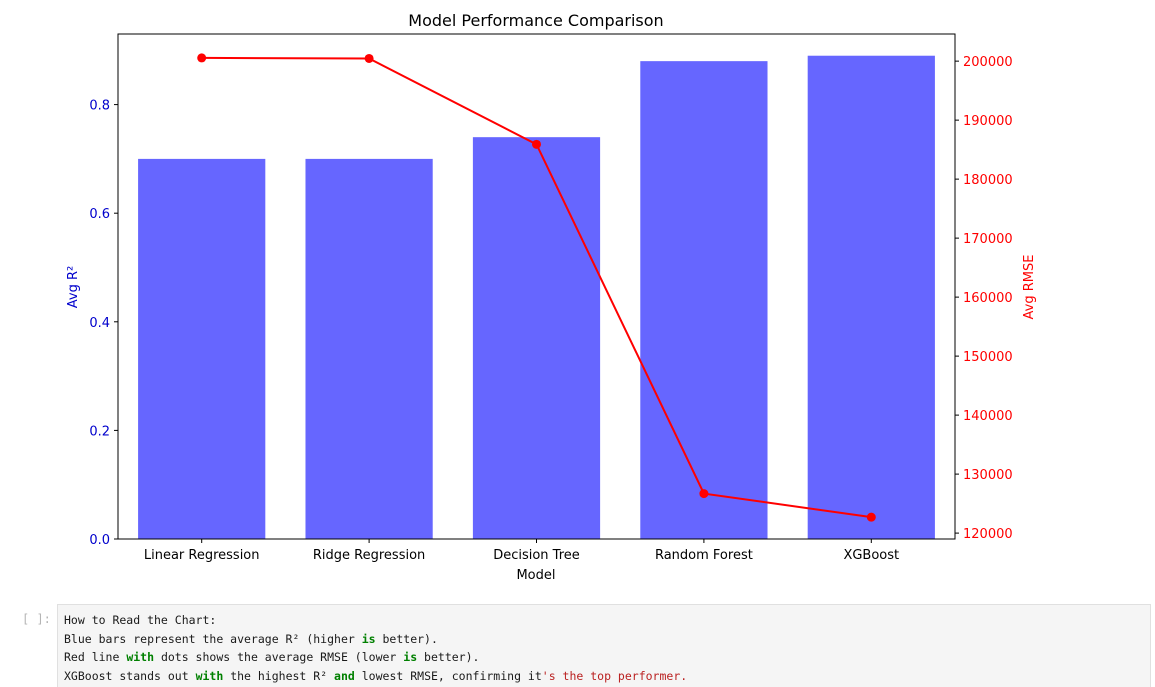  I want to click on rmse-point-ridge-regression, so click(369, 58).